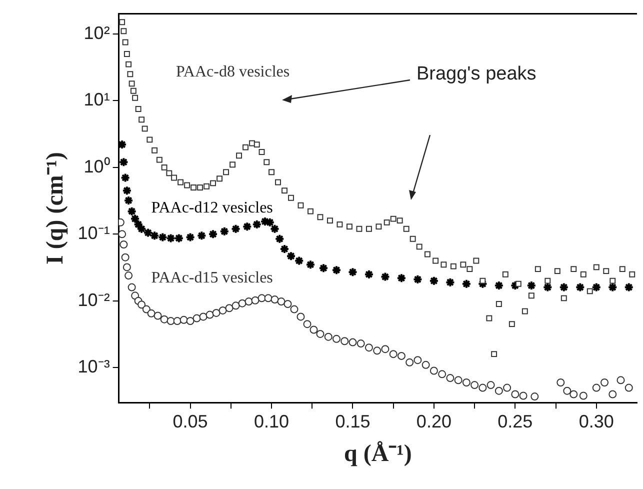 The width and height of the screenshot is (643, 489). What do you see at coordinates (97, 32) in the screenshot?
I see `y-tick-label: 10²` at bounding box center [97, 32].